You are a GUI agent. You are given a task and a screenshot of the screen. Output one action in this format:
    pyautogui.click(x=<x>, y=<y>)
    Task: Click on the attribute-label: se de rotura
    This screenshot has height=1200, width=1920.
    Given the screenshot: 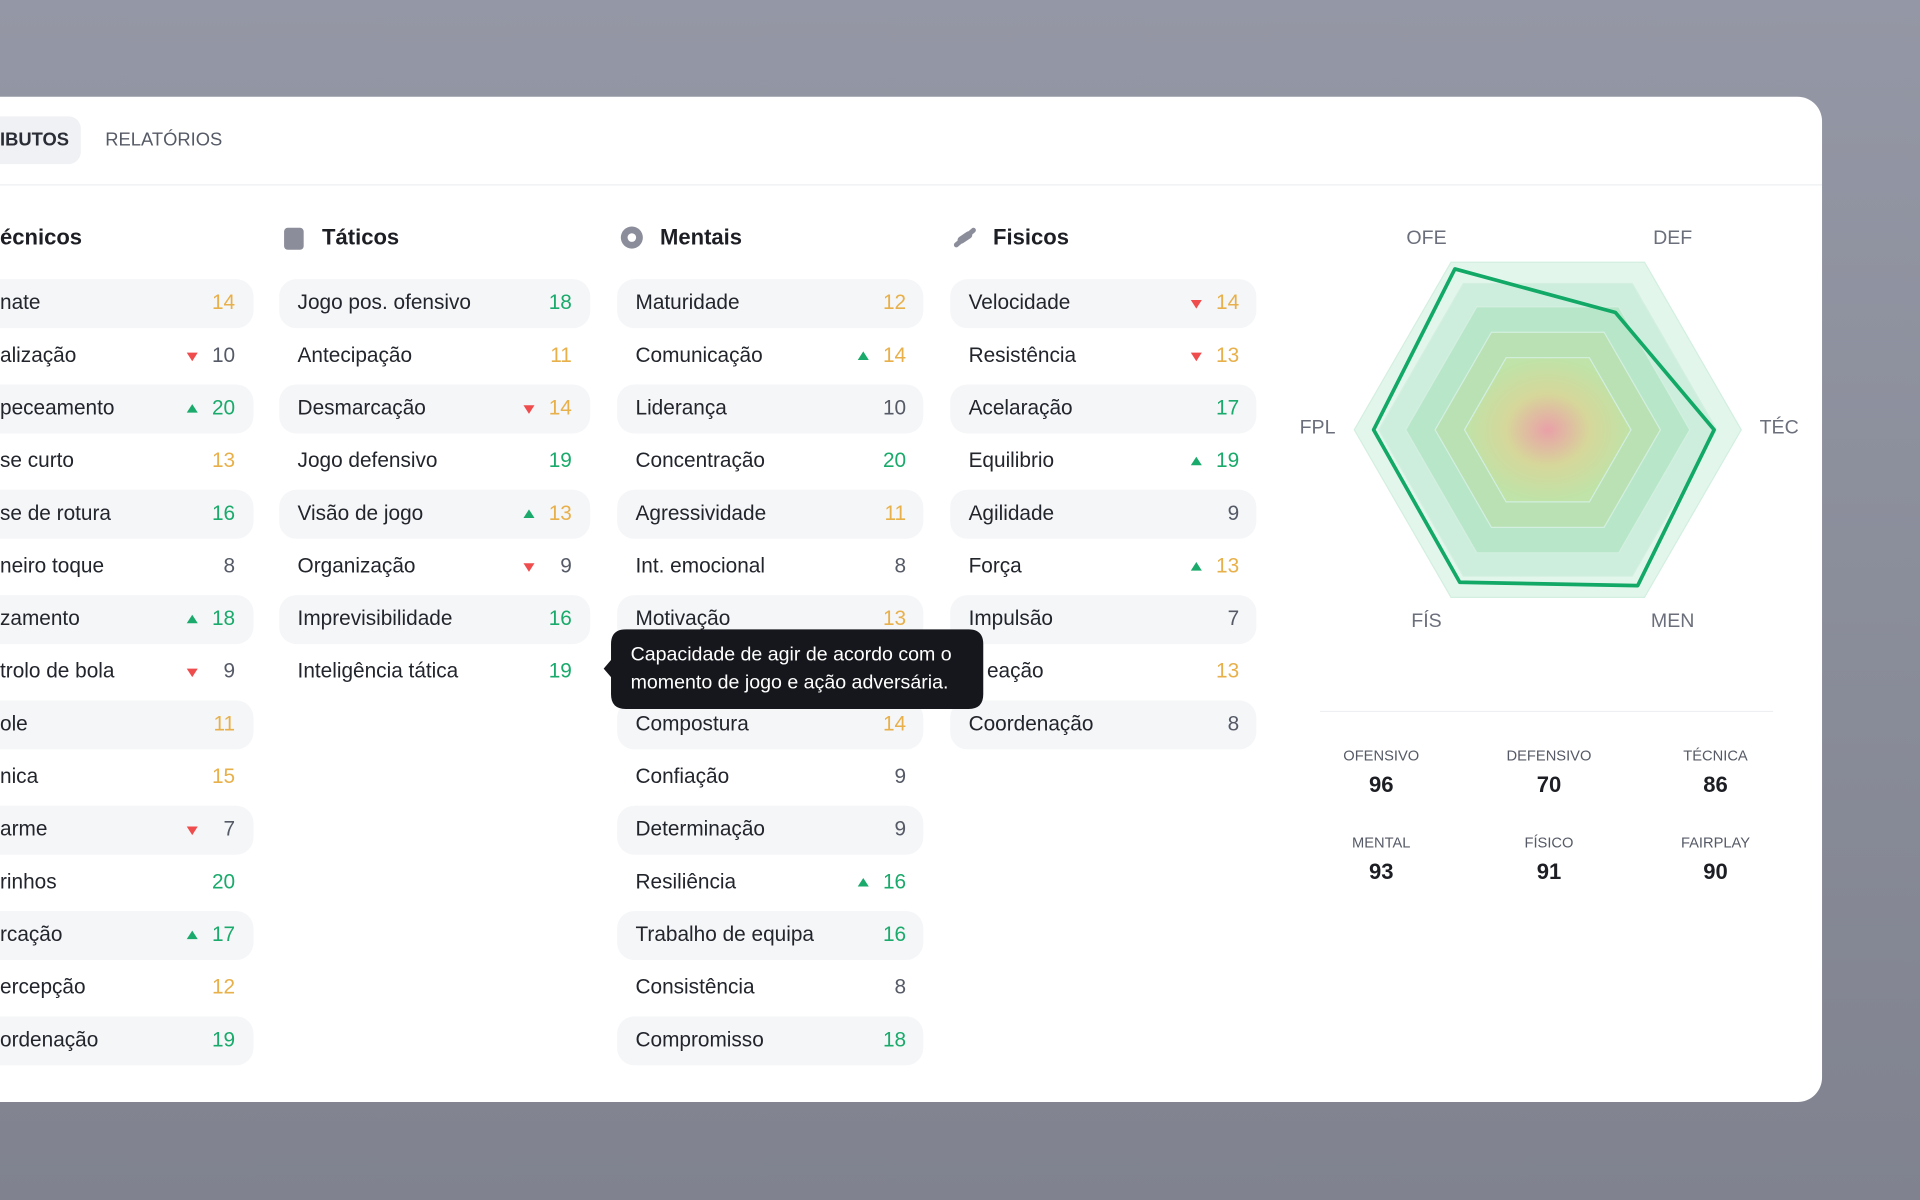 What is the action you would take?
    pyautogui.click(x=55, y=513)
    